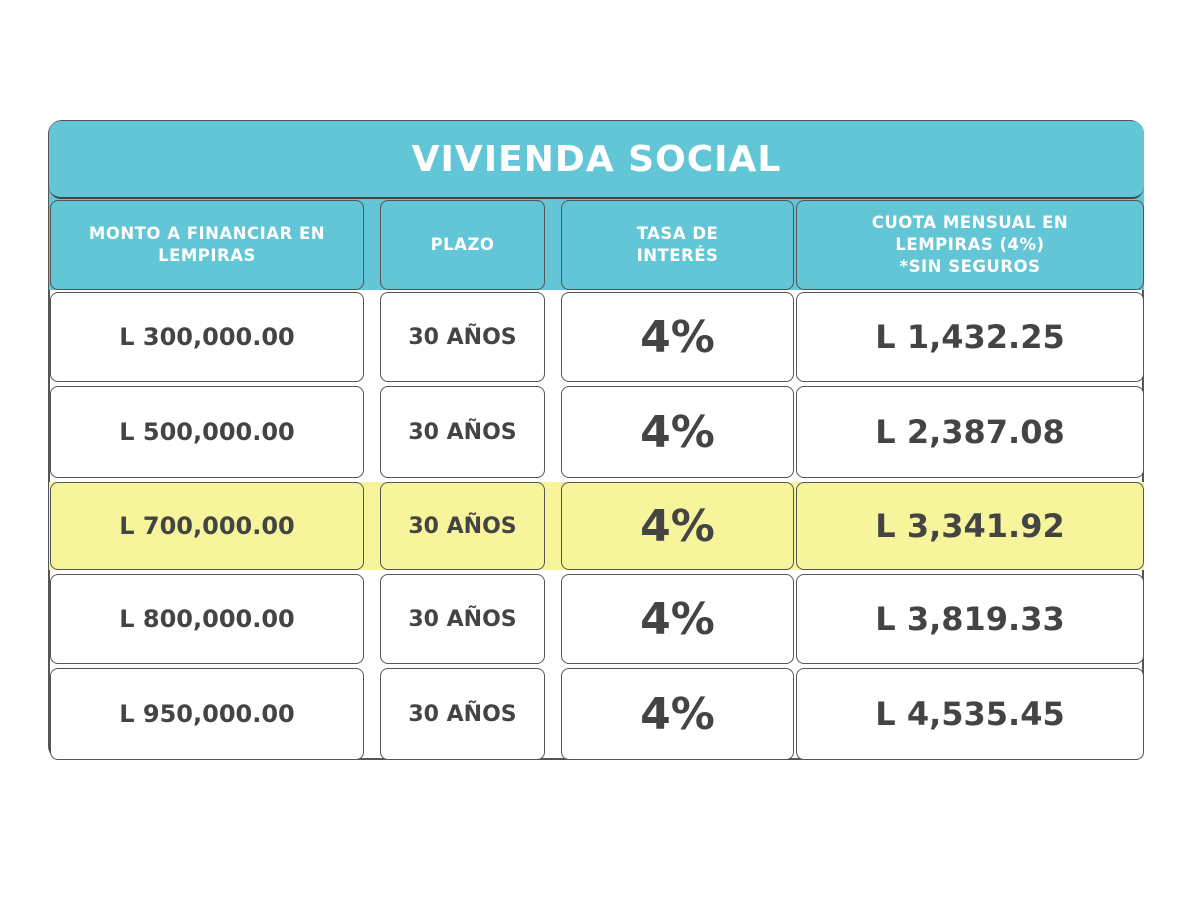 This screenshot has width=1200, height=900. I want to click on table-cell-monto: L 950,000.00, so click(207, 714).